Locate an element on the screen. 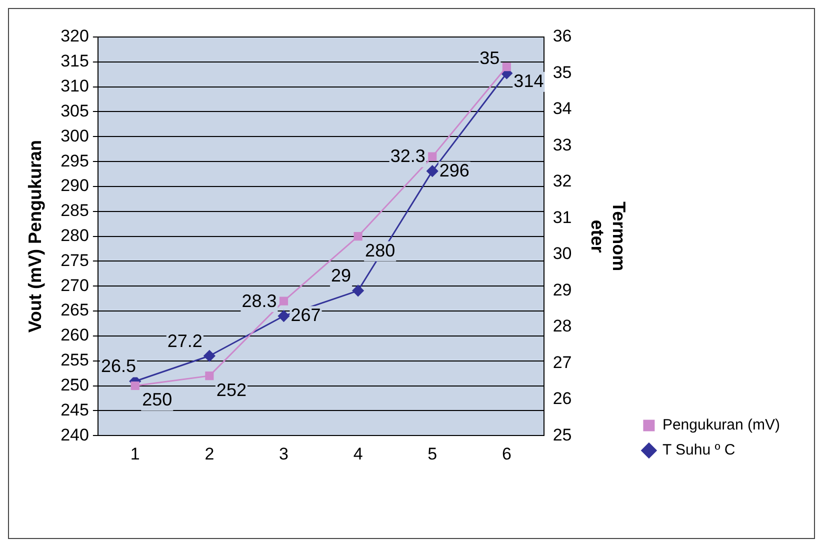 This screenshot has height=549, width=823. y2-tick-label: 36 is located at coordinates (562, 36).